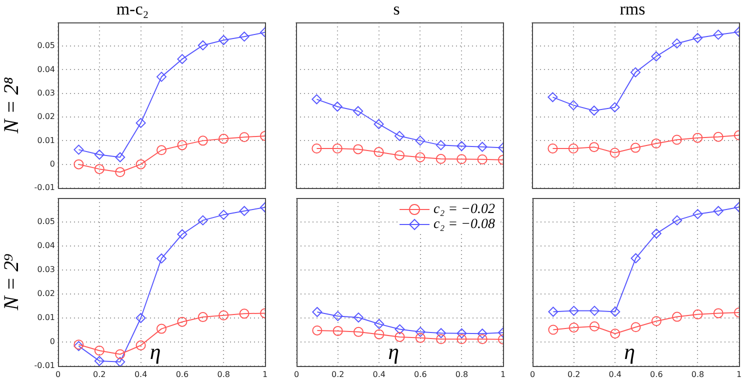  I want to click on y-tick-label: 0.02, so click(46, 117).